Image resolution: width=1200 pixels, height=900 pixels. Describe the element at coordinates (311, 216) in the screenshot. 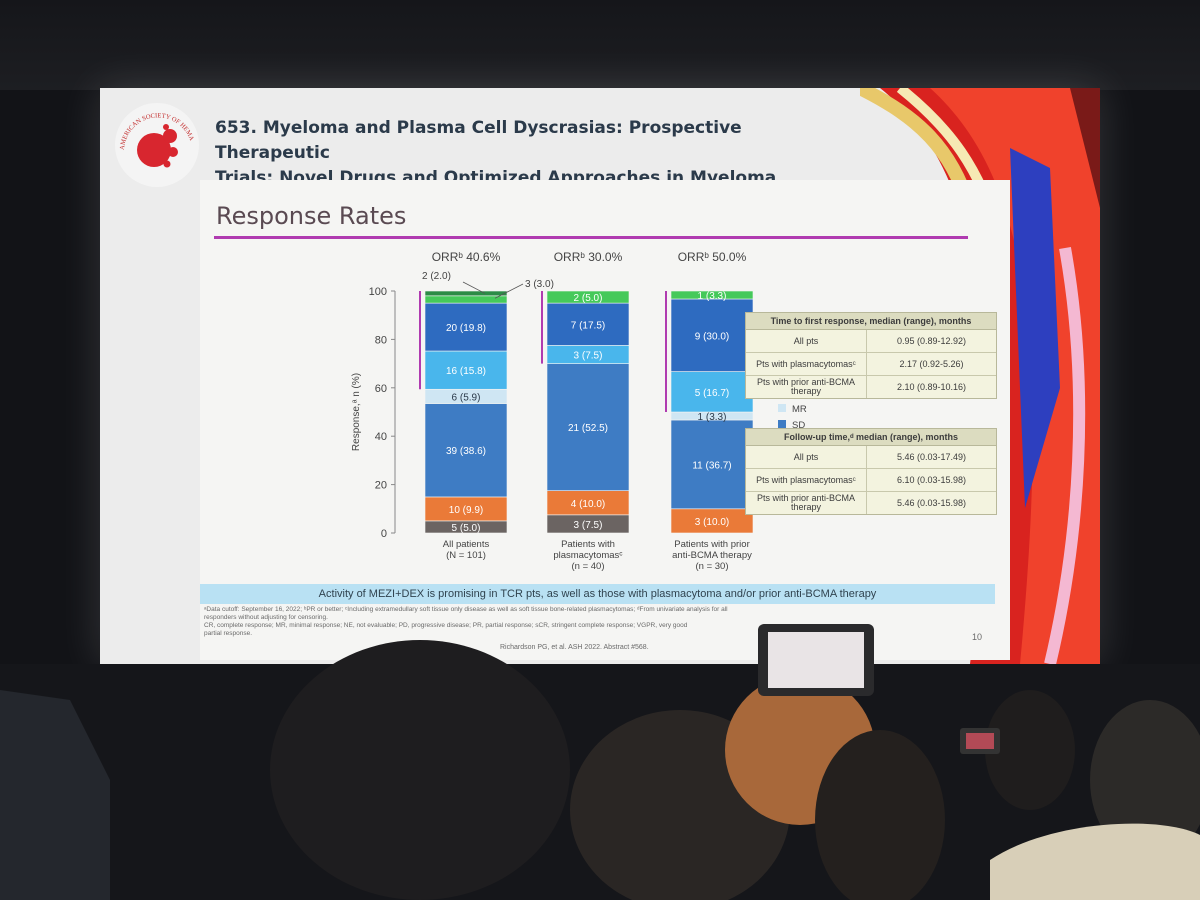

I see `slide-title: Response Rates` at that location.